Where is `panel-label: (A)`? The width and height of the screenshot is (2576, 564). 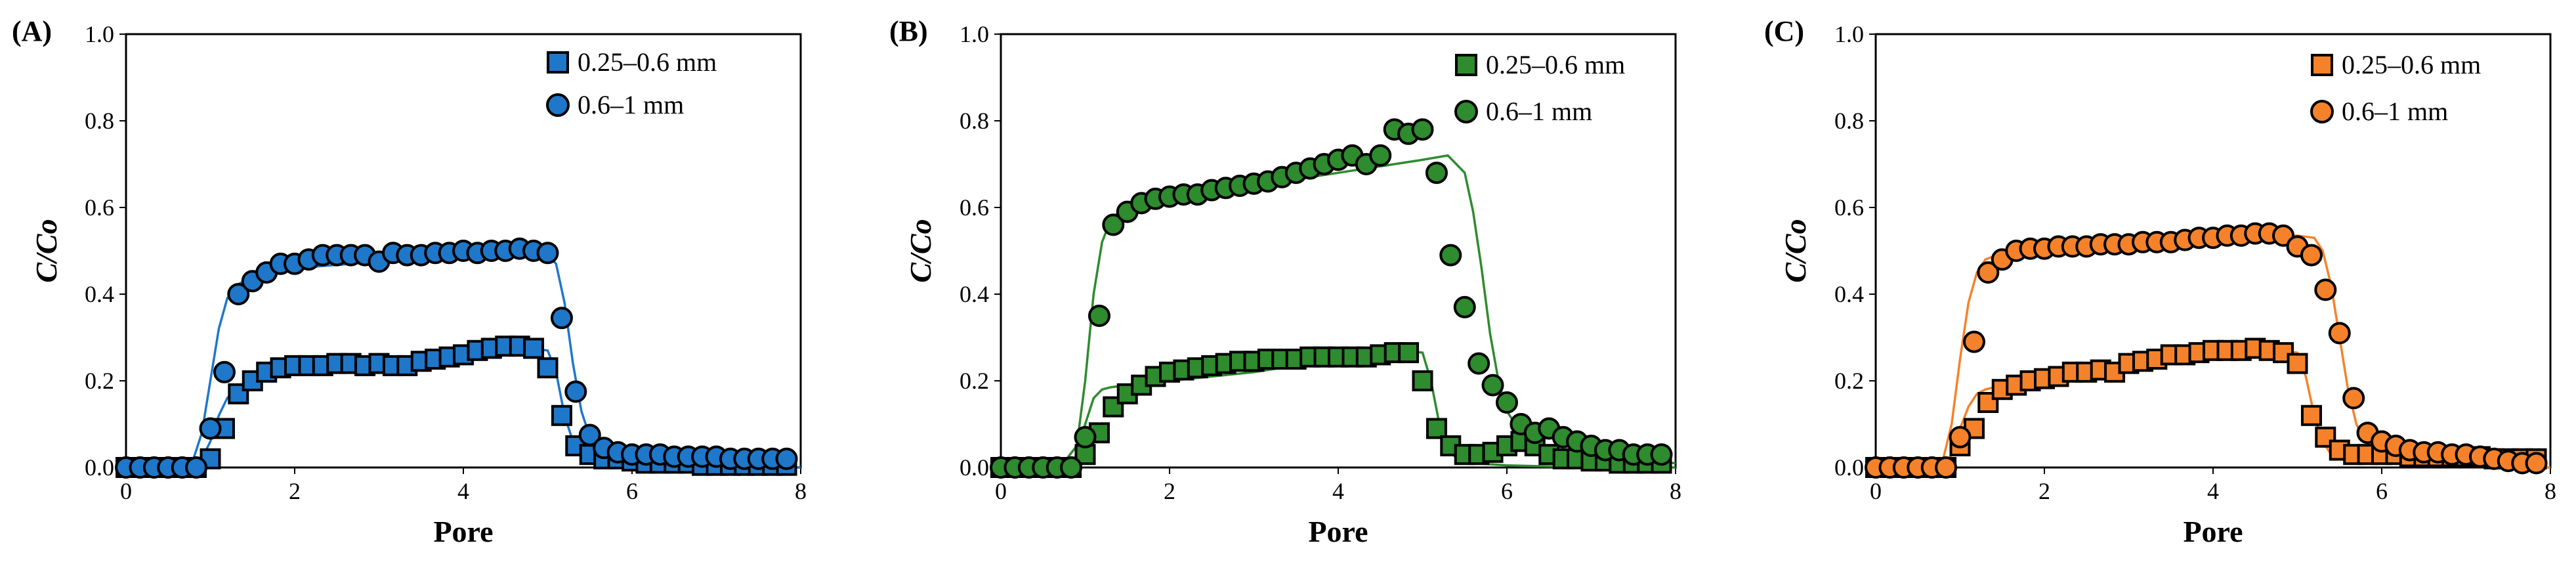 panel-label: (A) is located at coordinates (32, 31).